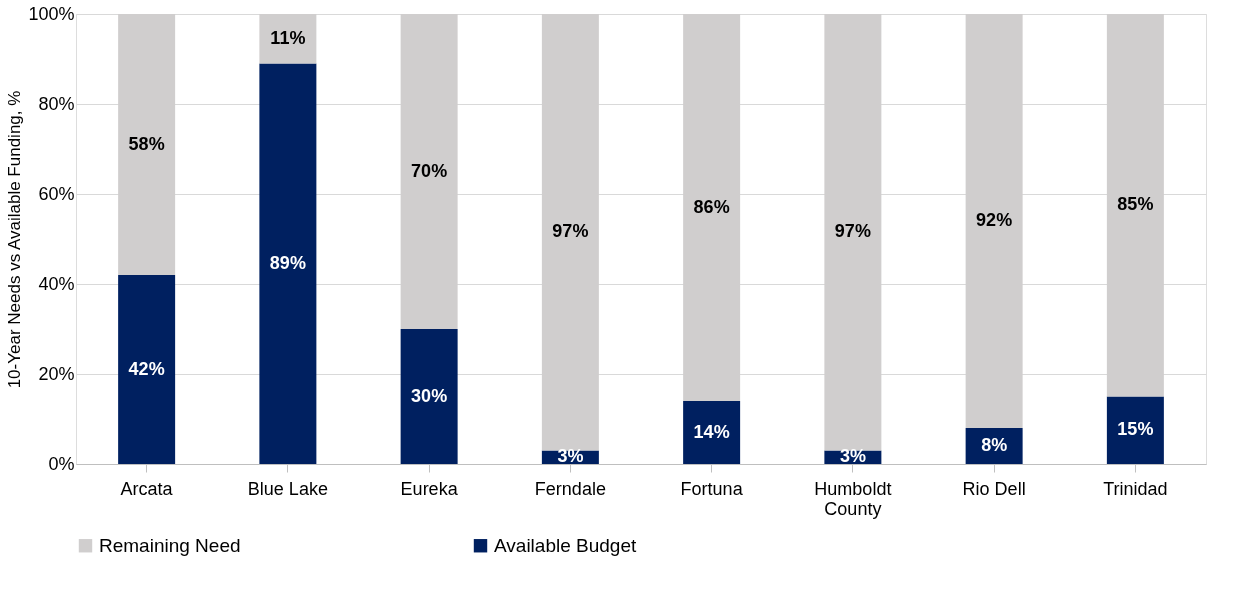 This screenshot has height=593, width=1249. I want to click on data-label: 58%, so click(146, 143).